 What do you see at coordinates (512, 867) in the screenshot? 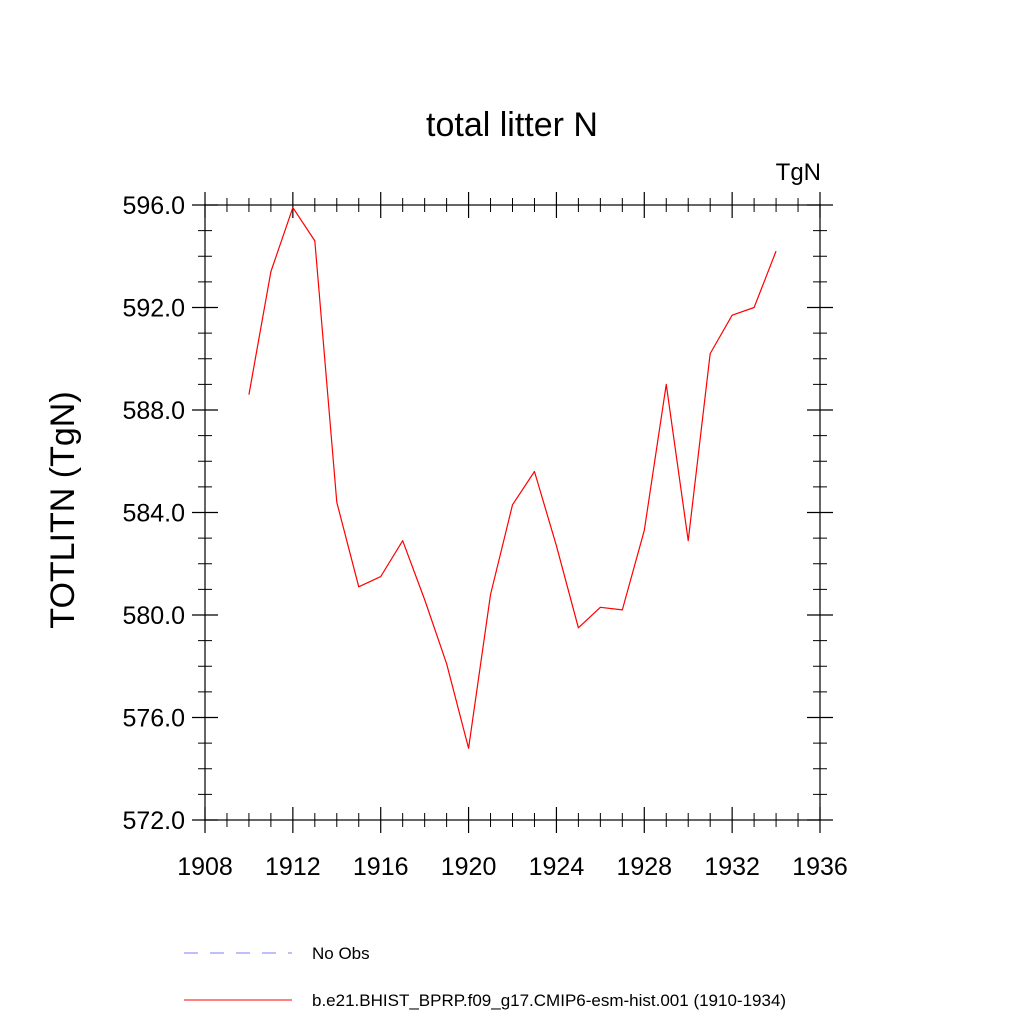
I see `x-tick-labels: 1908 1912 1916 1920 1924 1928 1932 1936` at bounding box center [512, 867].